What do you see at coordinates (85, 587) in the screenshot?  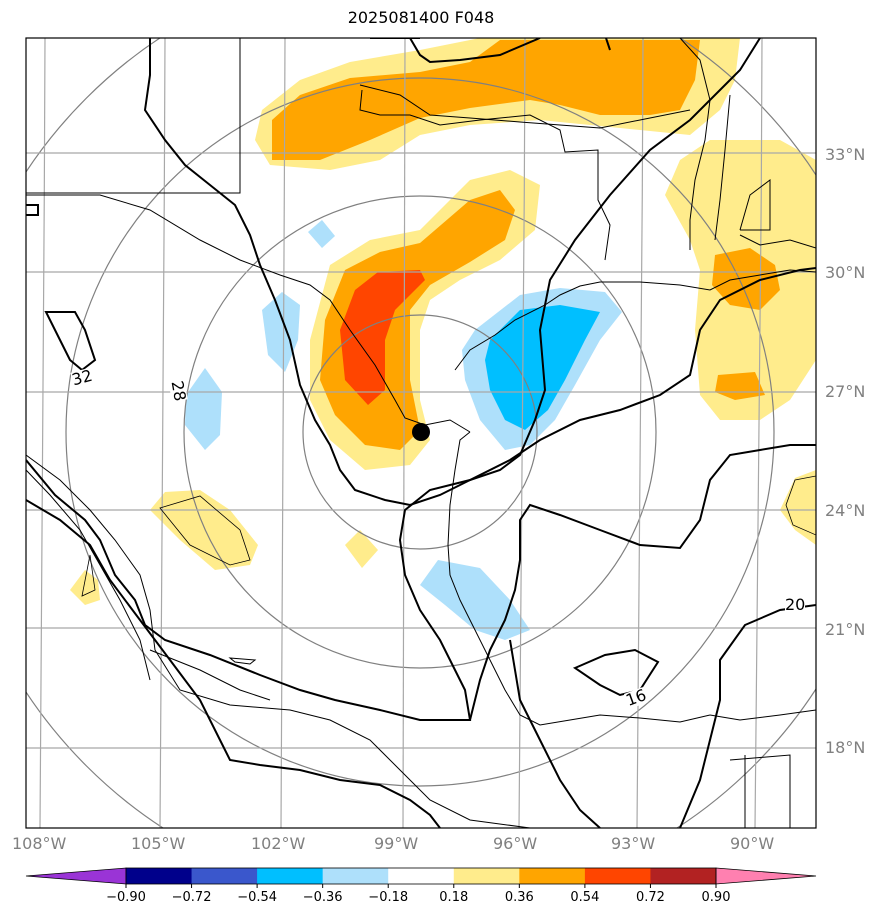 I see `shade-yellow-sw` at bounding box center [85, 587].